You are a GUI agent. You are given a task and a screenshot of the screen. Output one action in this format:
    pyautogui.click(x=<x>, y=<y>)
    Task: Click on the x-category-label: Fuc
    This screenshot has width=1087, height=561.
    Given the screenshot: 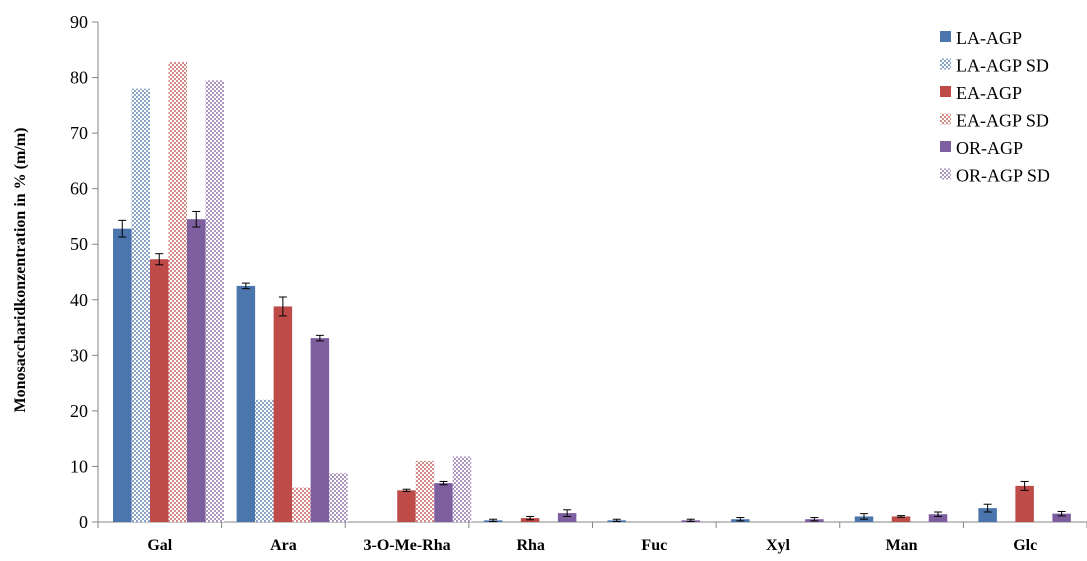 What is the action you would take?
    pyautogui.click(x=654, y=545)
    